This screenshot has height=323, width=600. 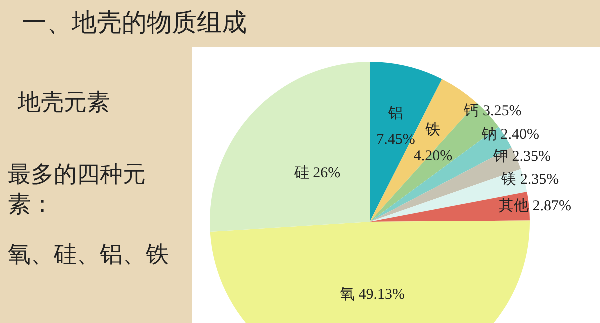 I want to click on slice-label: 铁, so click(x=432, y=130).